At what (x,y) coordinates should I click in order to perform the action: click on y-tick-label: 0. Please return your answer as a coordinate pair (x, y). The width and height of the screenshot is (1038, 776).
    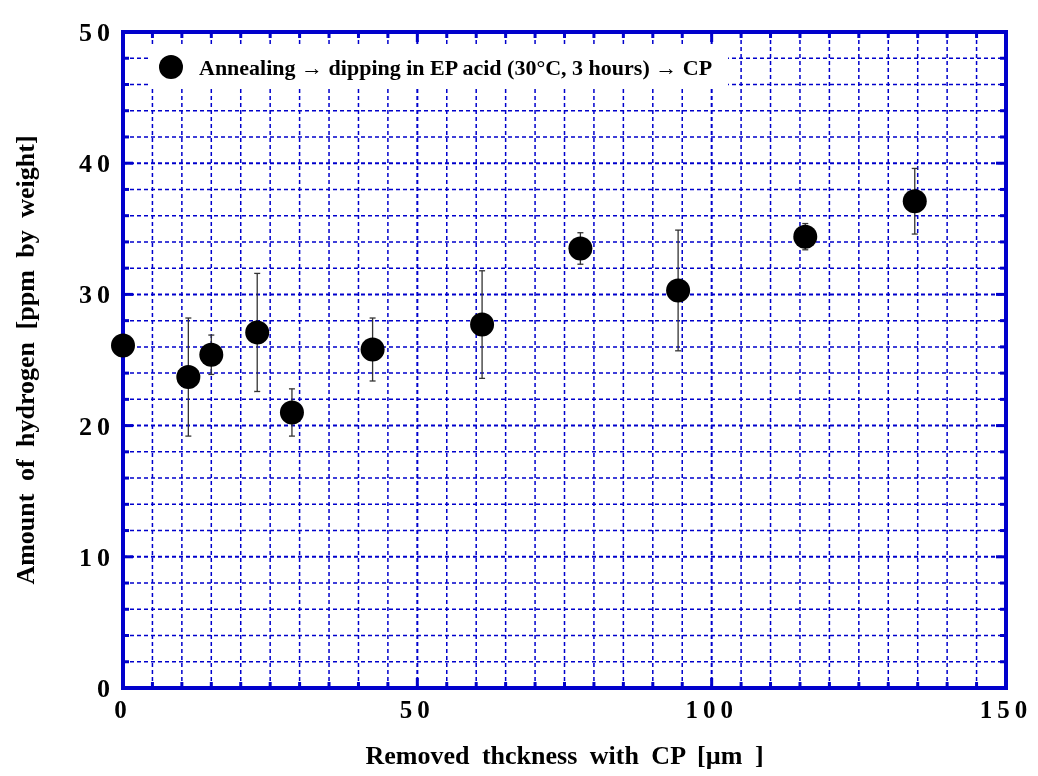
    Looking at the image, I should click on (106, 688).